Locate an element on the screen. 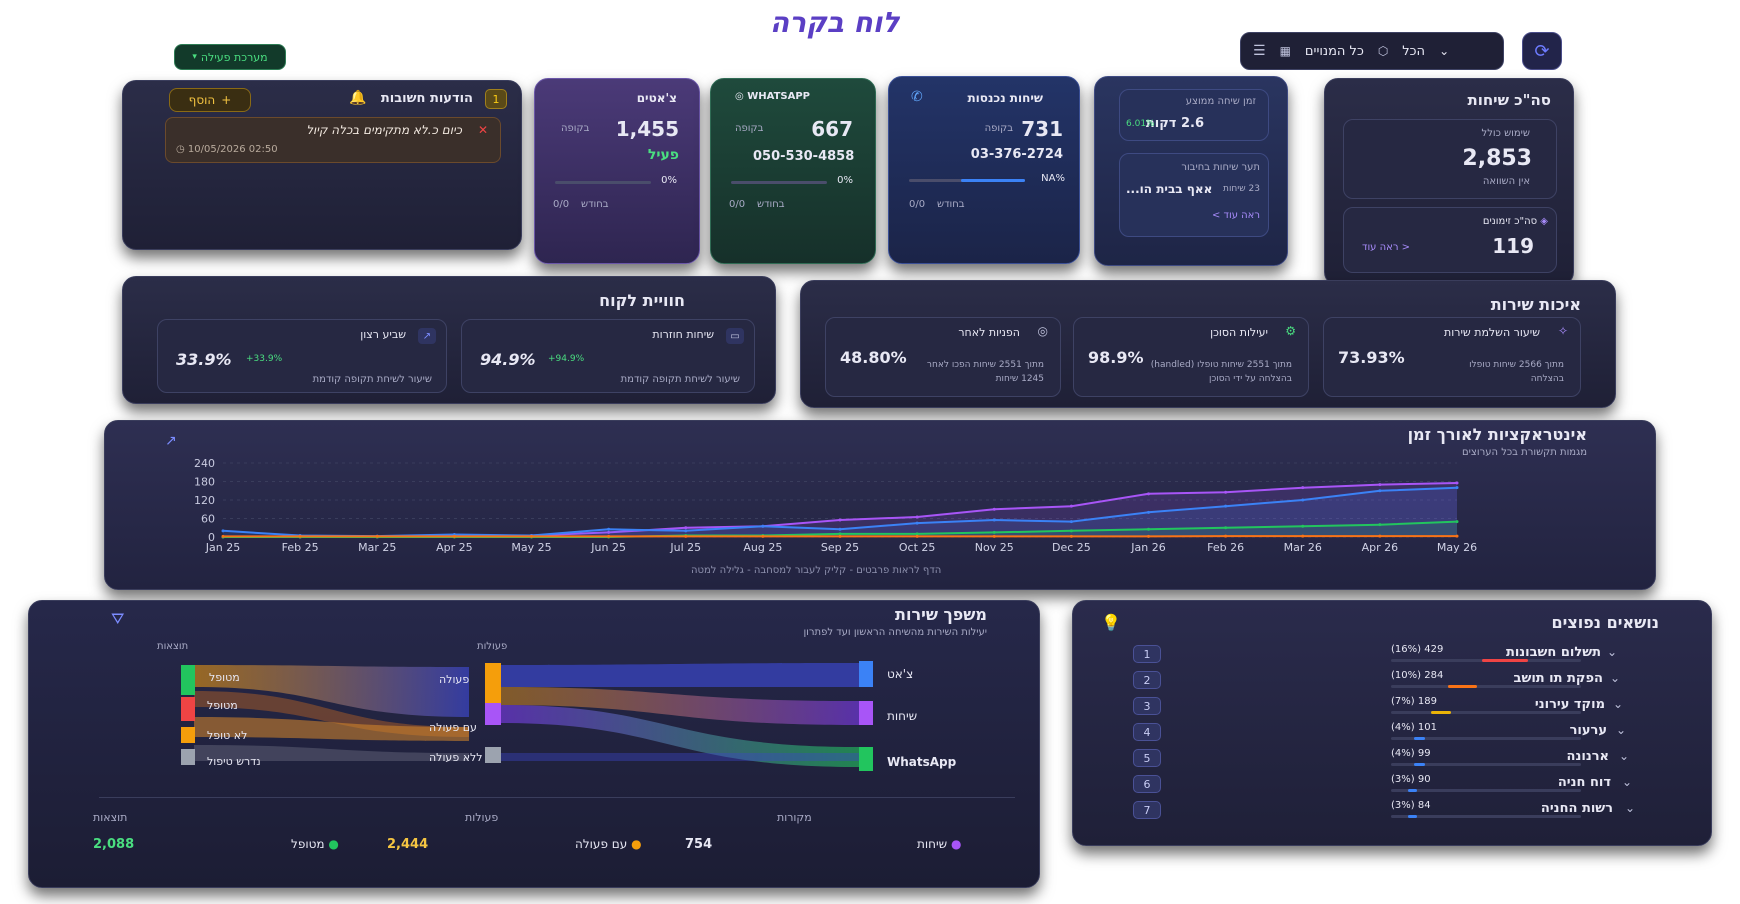  y-tick-label: 0 is located at coordinates (211, 537).